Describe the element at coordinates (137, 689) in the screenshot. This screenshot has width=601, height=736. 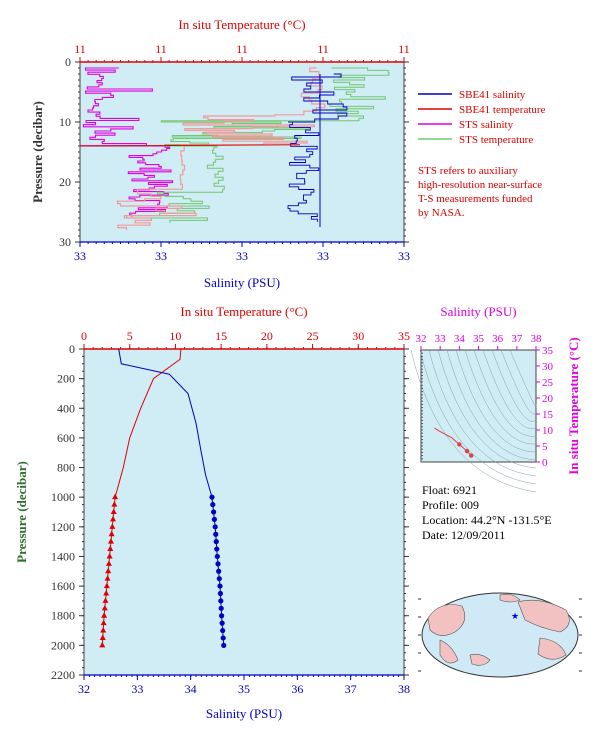
I see `bottom-sal-tick-label: 33` at that location.